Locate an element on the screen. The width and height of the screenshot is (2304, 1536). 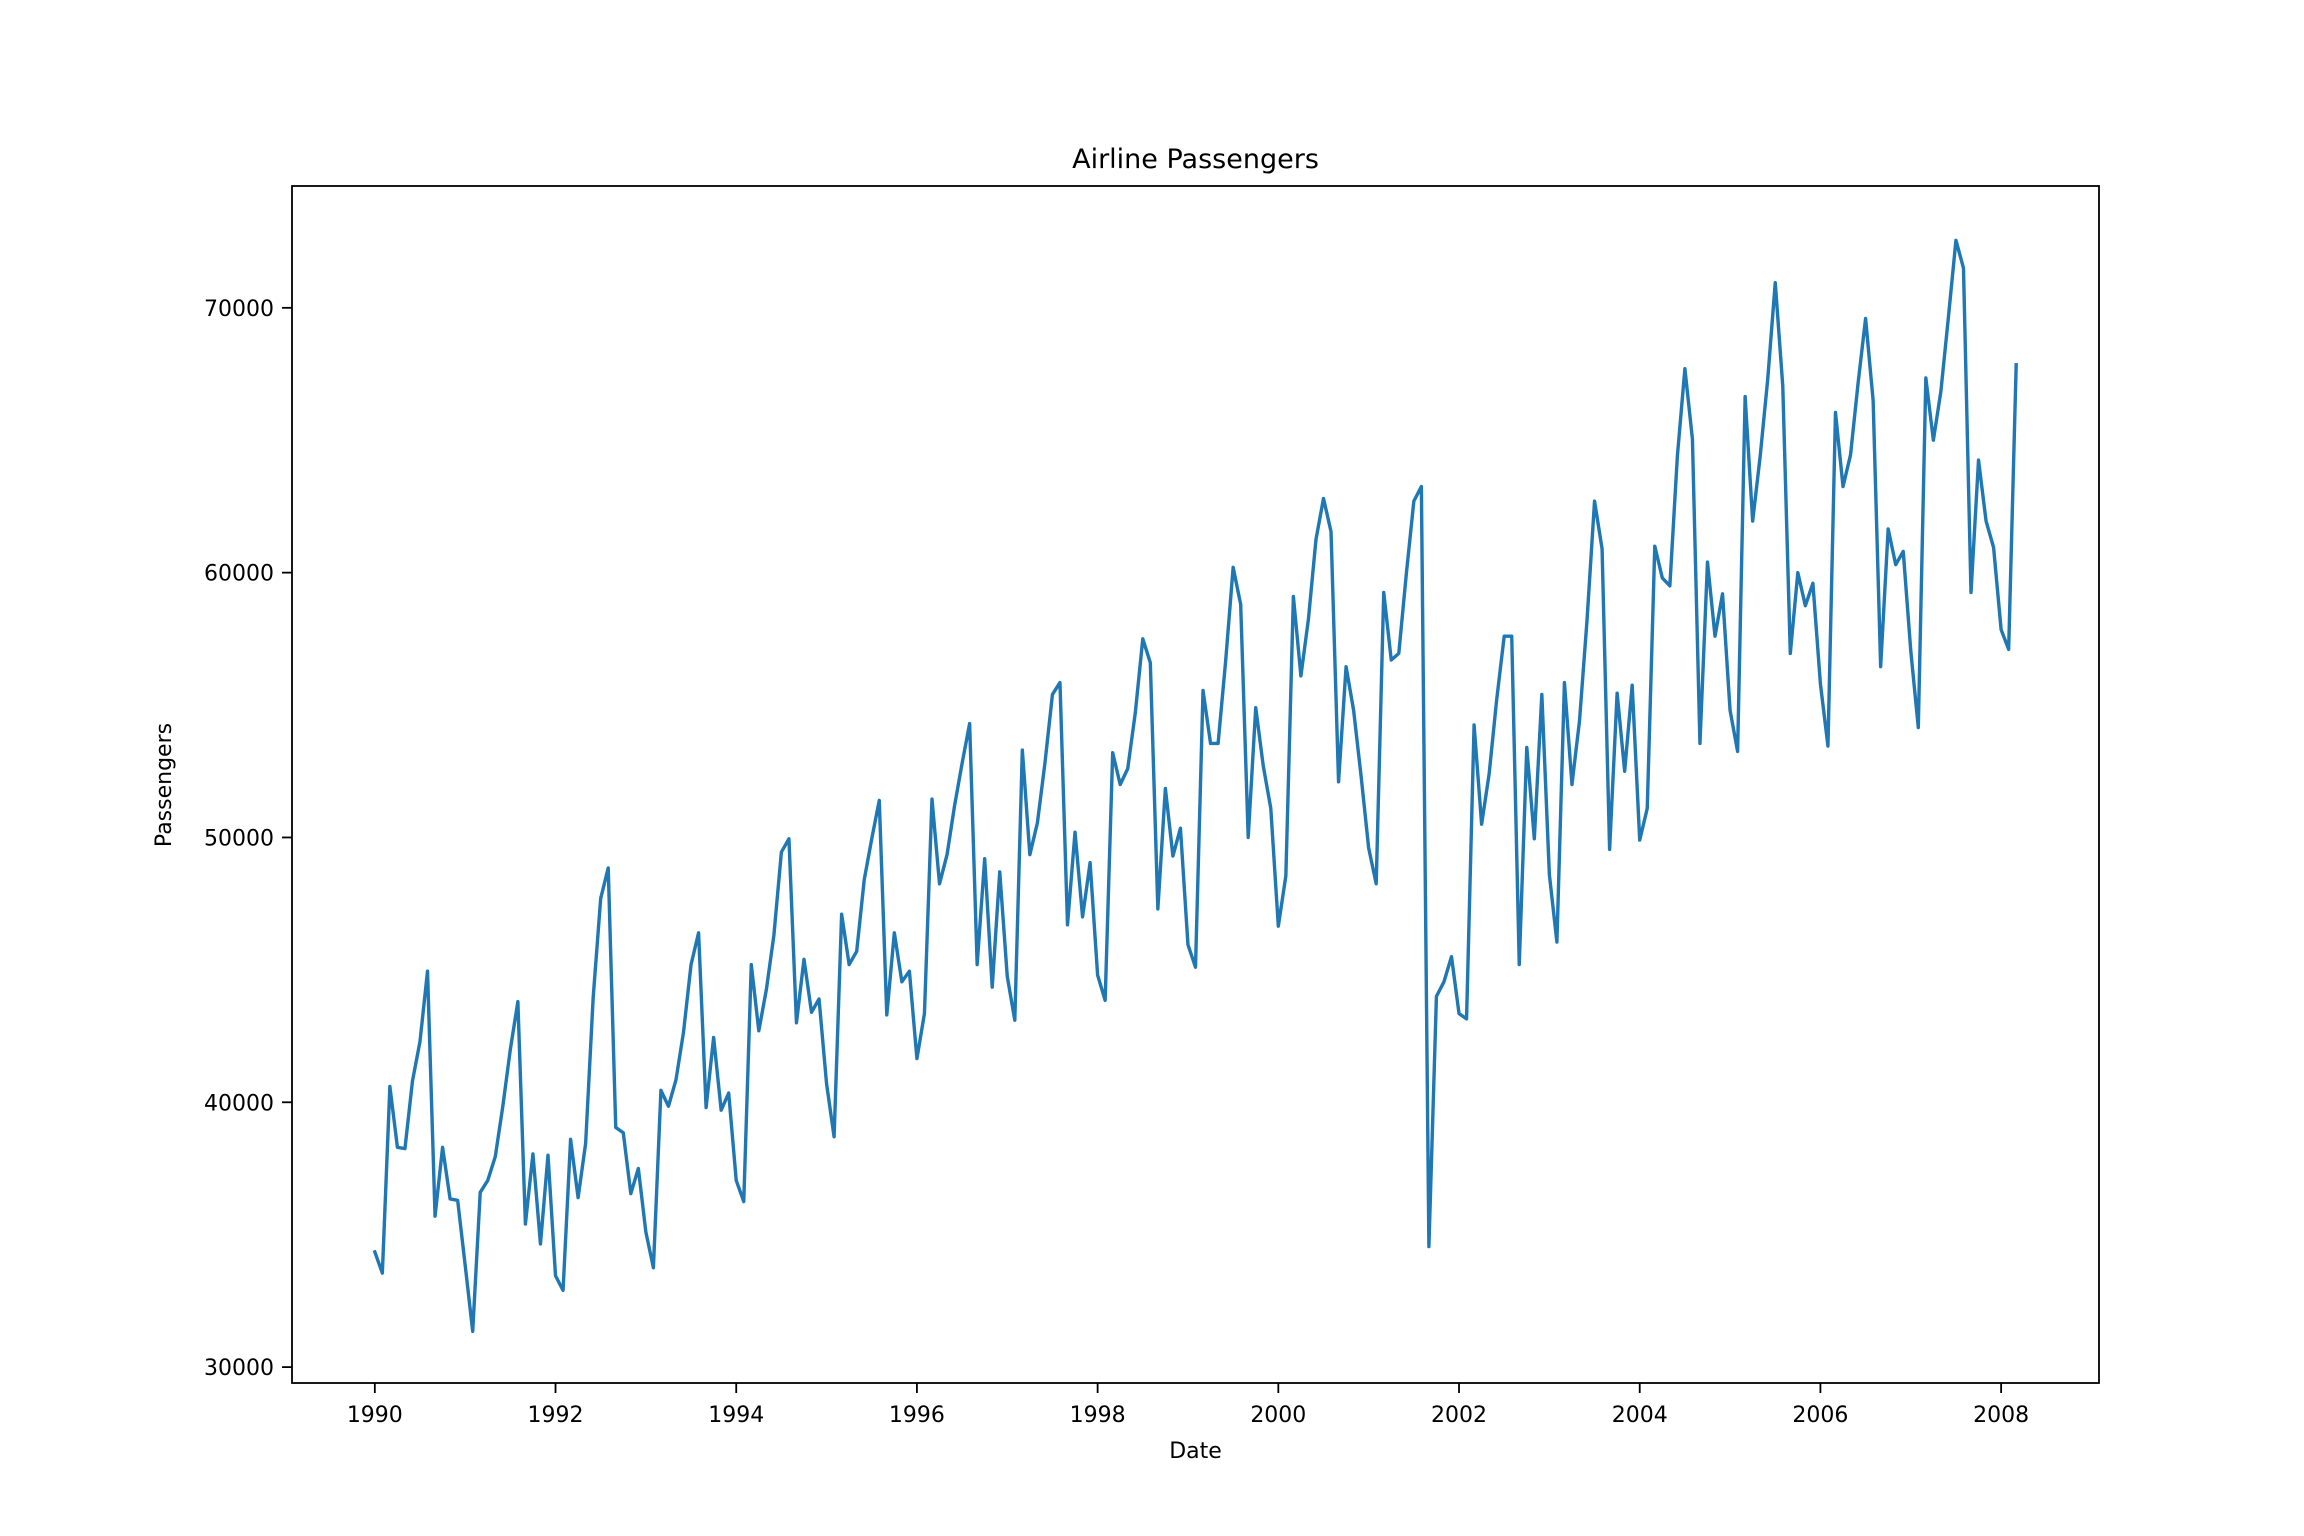
y-tick-label: 60000 is located at coordinates (239, 574).